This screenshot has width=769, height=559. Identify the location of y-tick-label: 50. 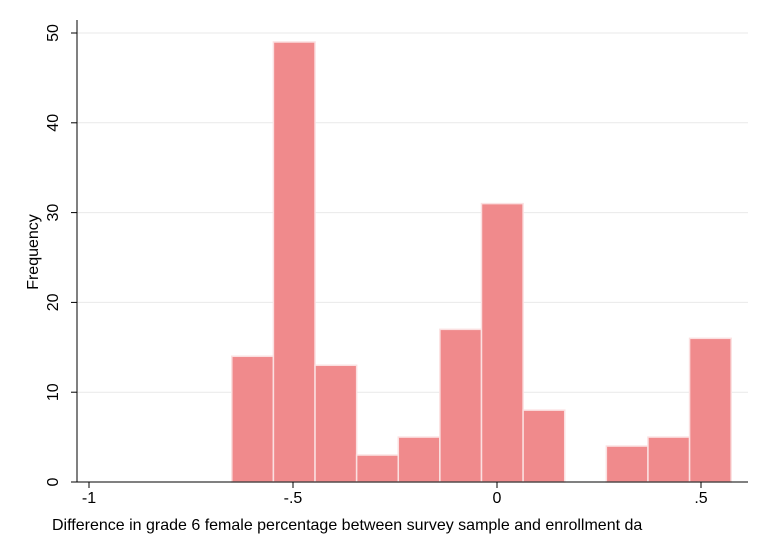
(53, 33).